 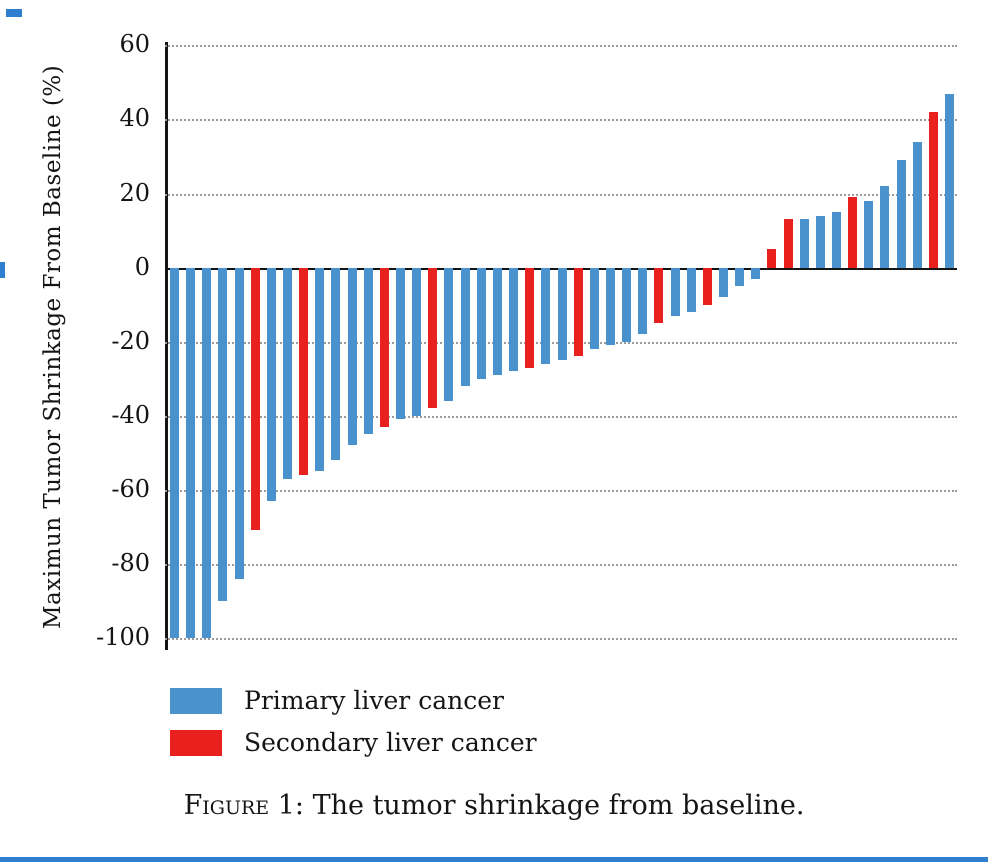 I want to click on legend-item-secondary: Secondary liver cancer, so click(x=353, y=742).